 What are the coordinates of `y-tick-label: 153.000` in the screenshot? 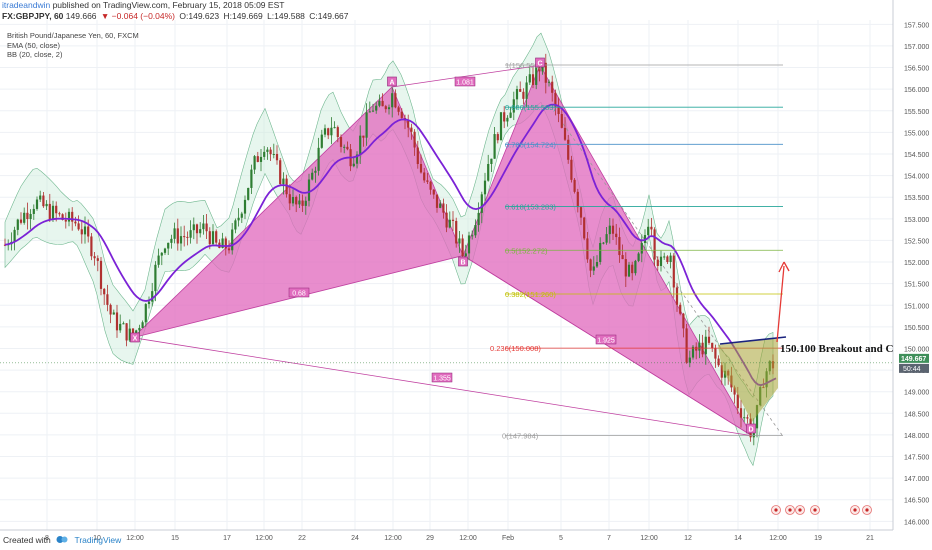 It's located at (916, 220).